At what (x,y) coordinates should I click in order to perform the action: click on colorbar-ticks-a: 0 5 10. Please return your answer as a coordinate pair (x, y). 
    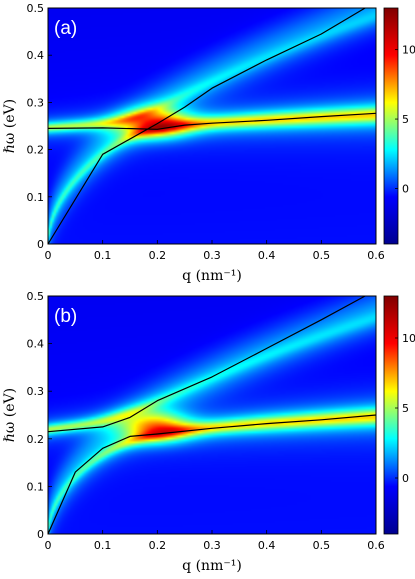
    Looking at the image, I should click on (405, 119).